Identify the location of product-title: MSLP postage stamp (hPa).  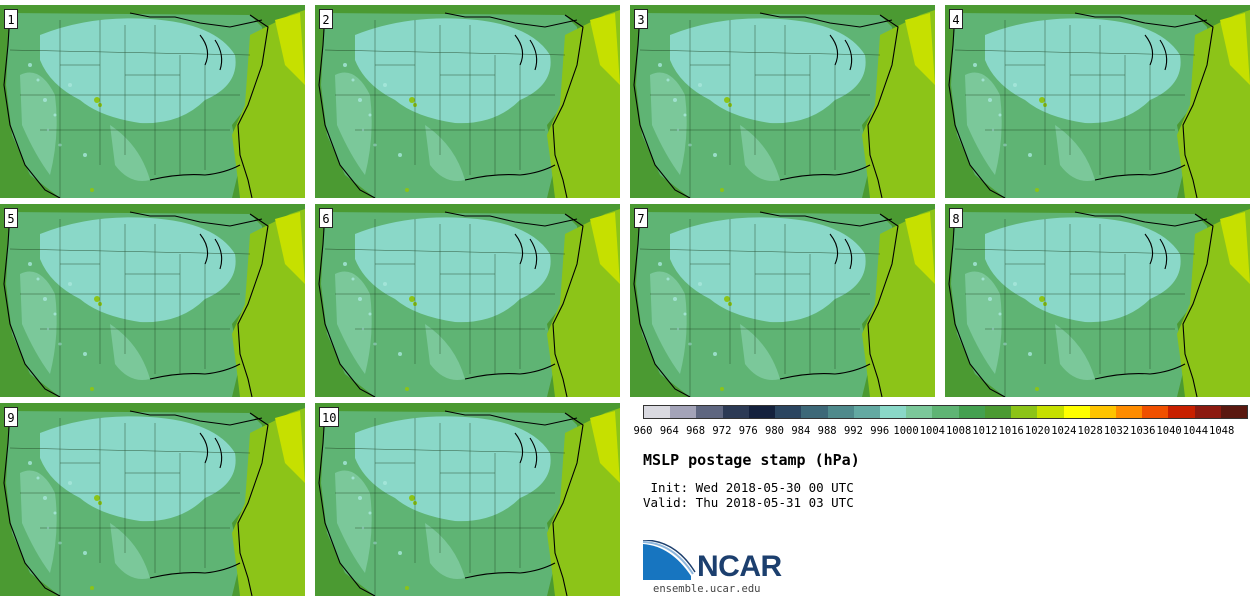
(751, 460).